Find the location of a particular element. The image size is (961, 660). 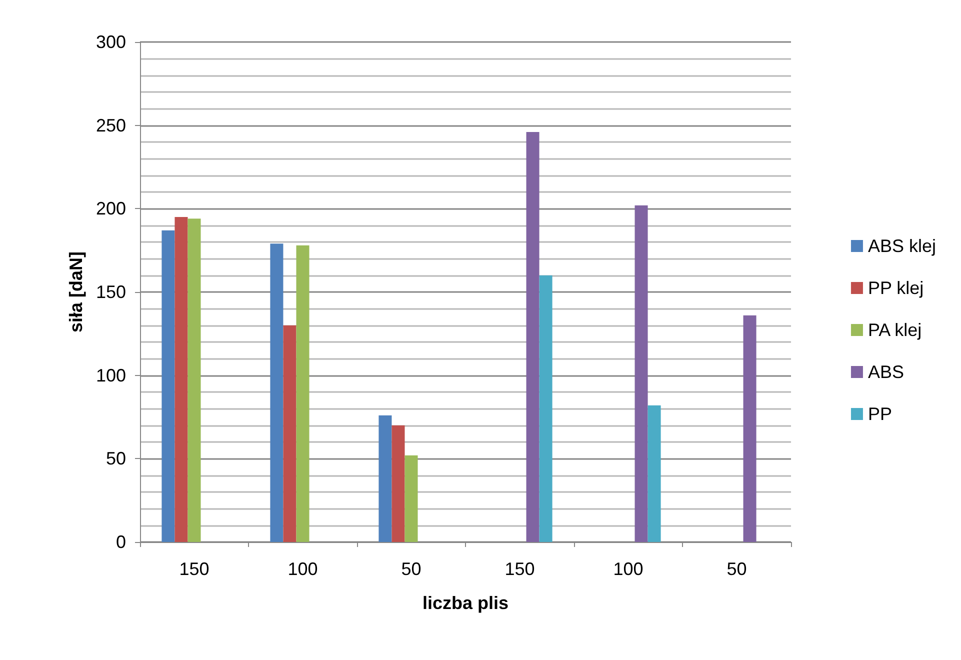

y-tick-label: 150 is located at coordinates (111, 292).